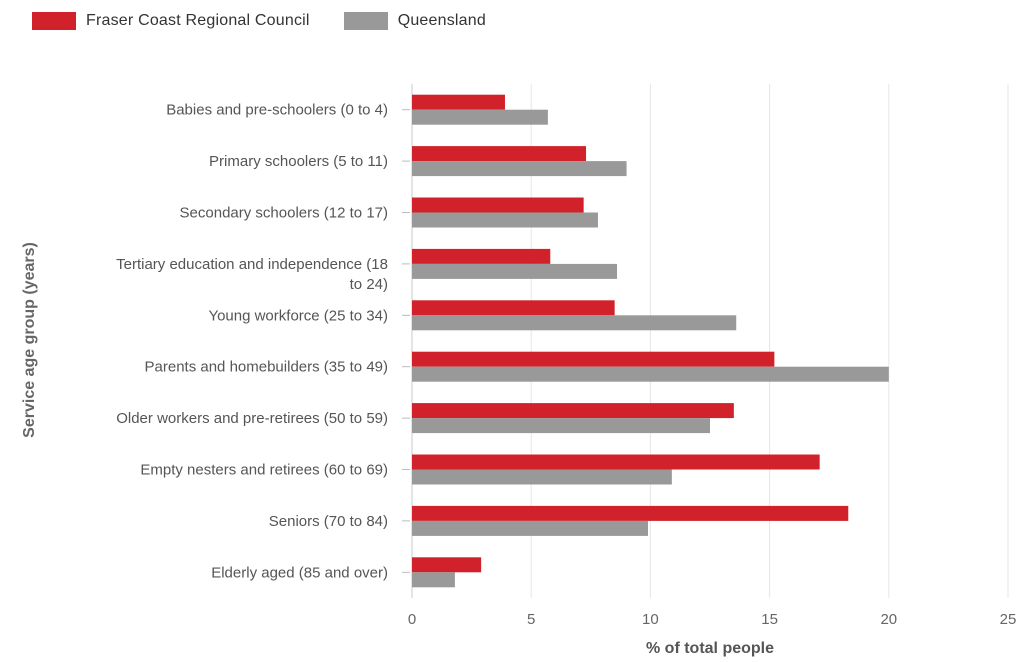 The width and height of the screenshot is (1018, 662). Describe the element at coordinates (328, 521) in the screenshot. I see `y-category-label: Seniors (70 to 84)` at that location.